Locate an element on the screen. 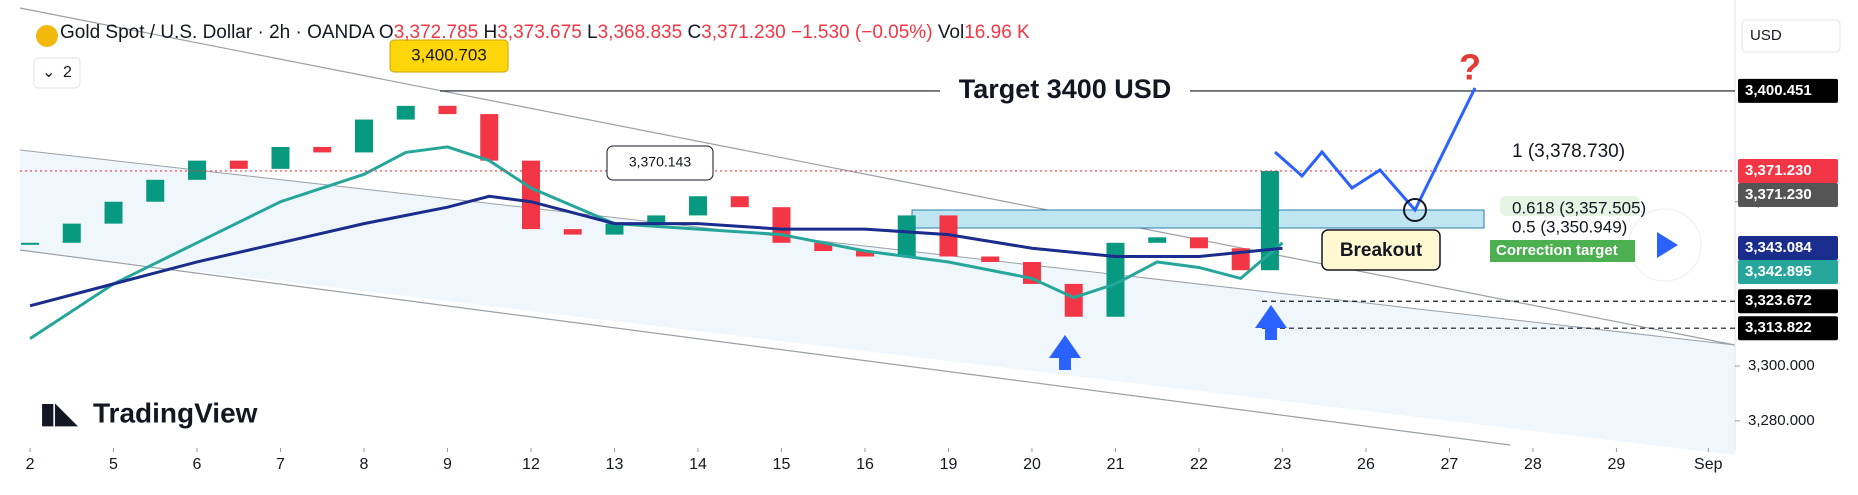  correction-box is located at coordinates (1562, 251).